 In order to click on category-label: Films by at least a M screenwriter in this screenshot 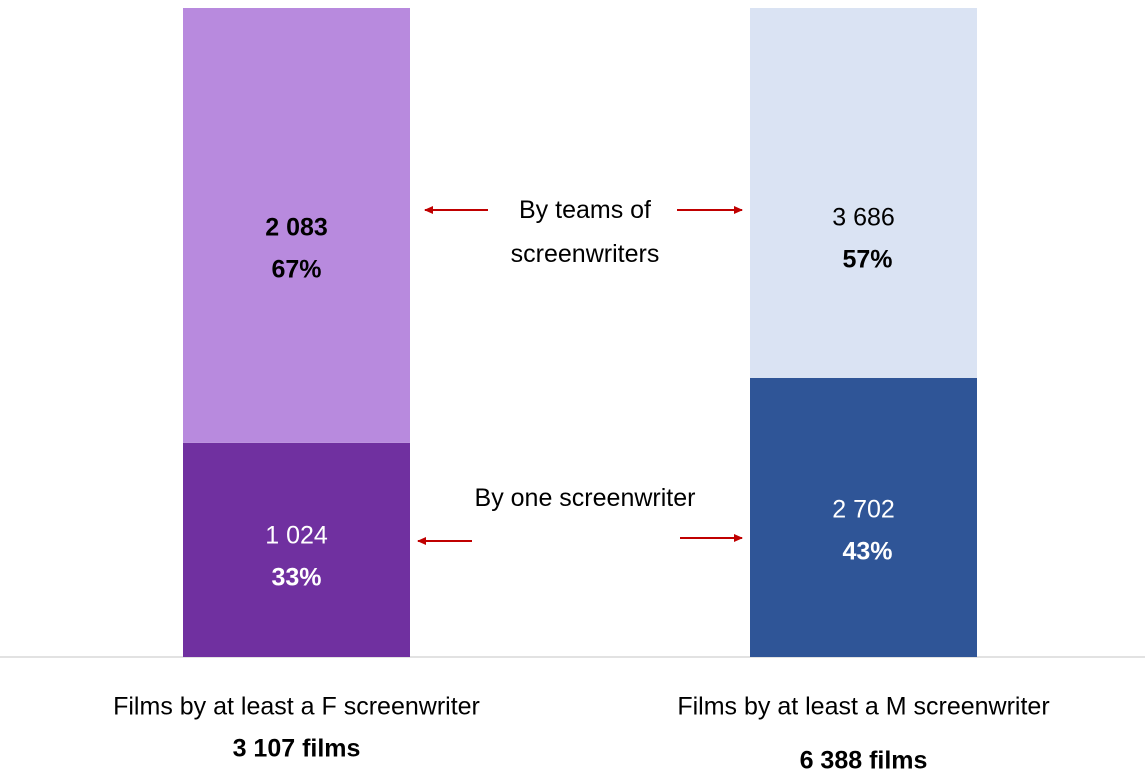, I will do `click(863, 707)`.